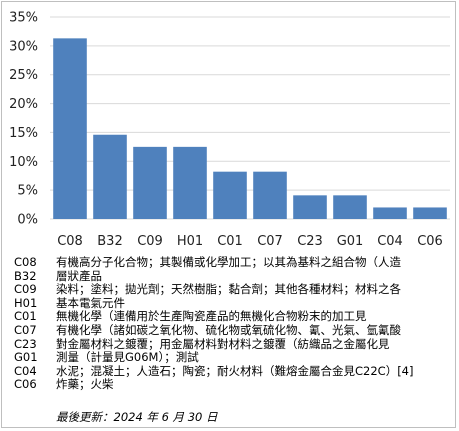 The image size is (459, 431). I want to click on legend-description: 層狀產品, so click(79, 276).